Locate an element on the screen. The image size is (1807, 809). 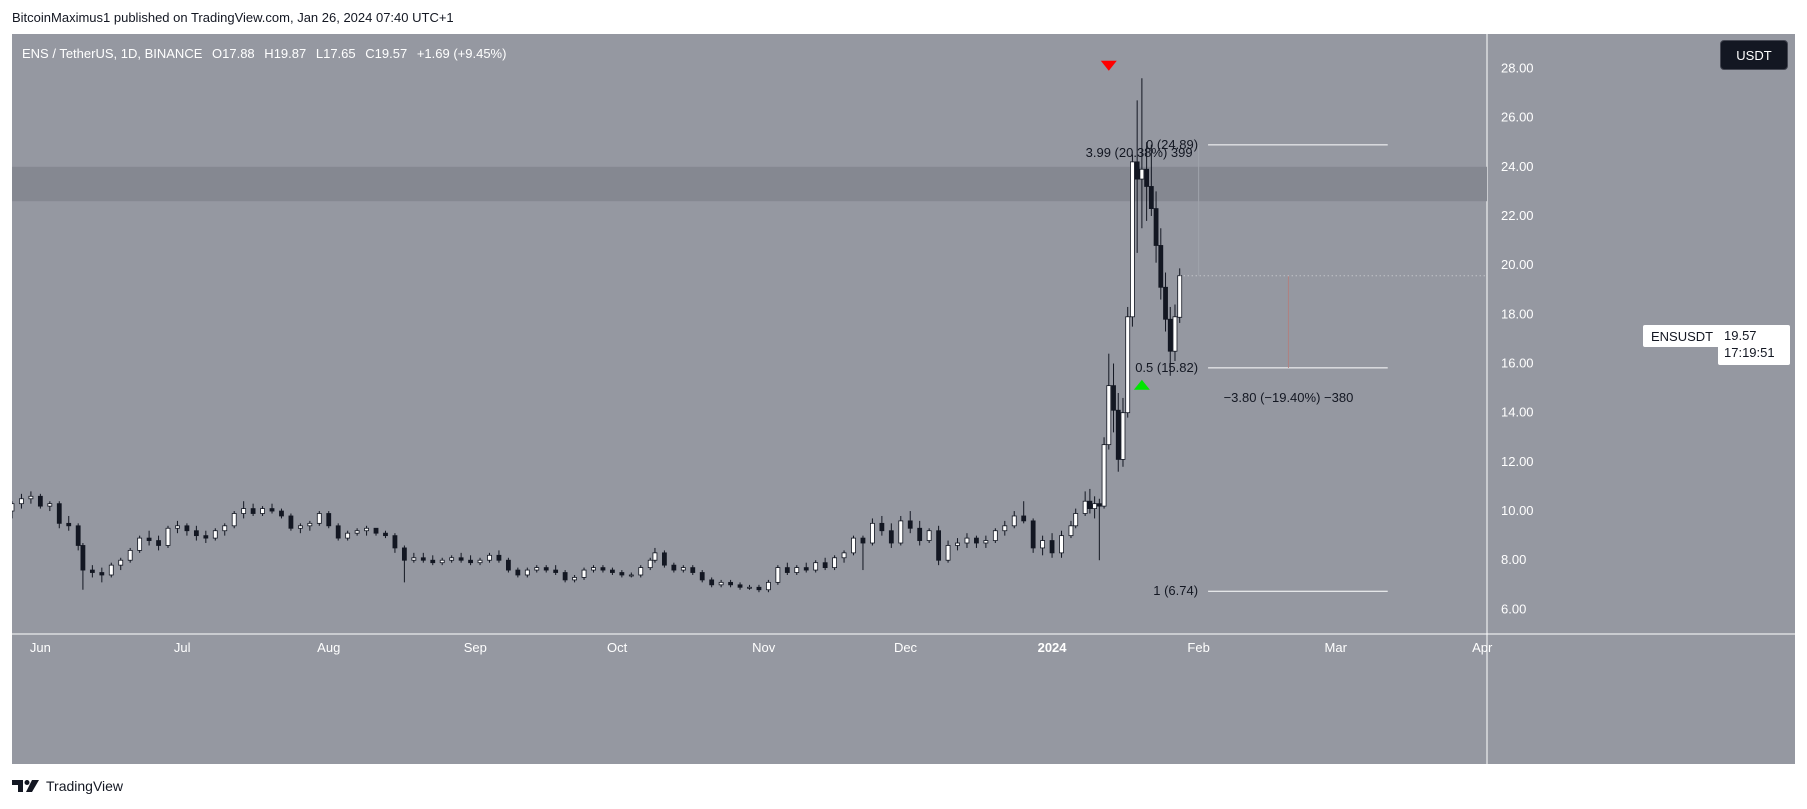
price-tick-label: 10.00 is located at coordinates (1517, 510).